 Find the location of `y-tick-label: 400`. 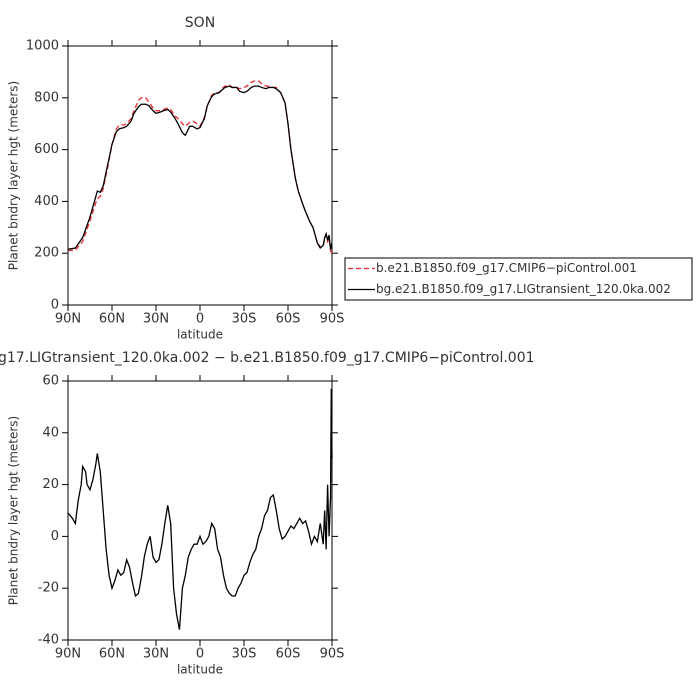

y-tick-label: 400 is located at coordinates (46, 201).